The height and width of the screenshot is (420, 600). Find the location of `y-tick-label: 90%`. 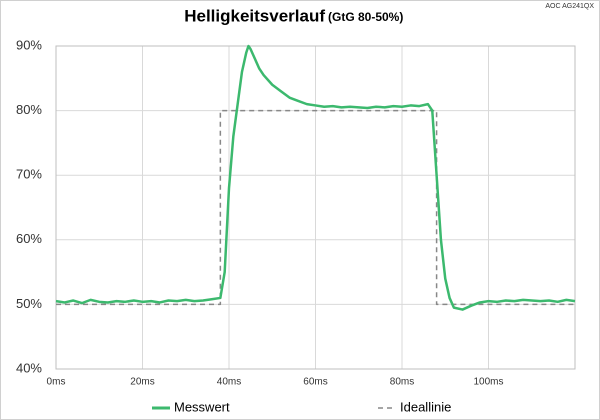

y-tick-label: 90% is located at coordinates (29, 44).